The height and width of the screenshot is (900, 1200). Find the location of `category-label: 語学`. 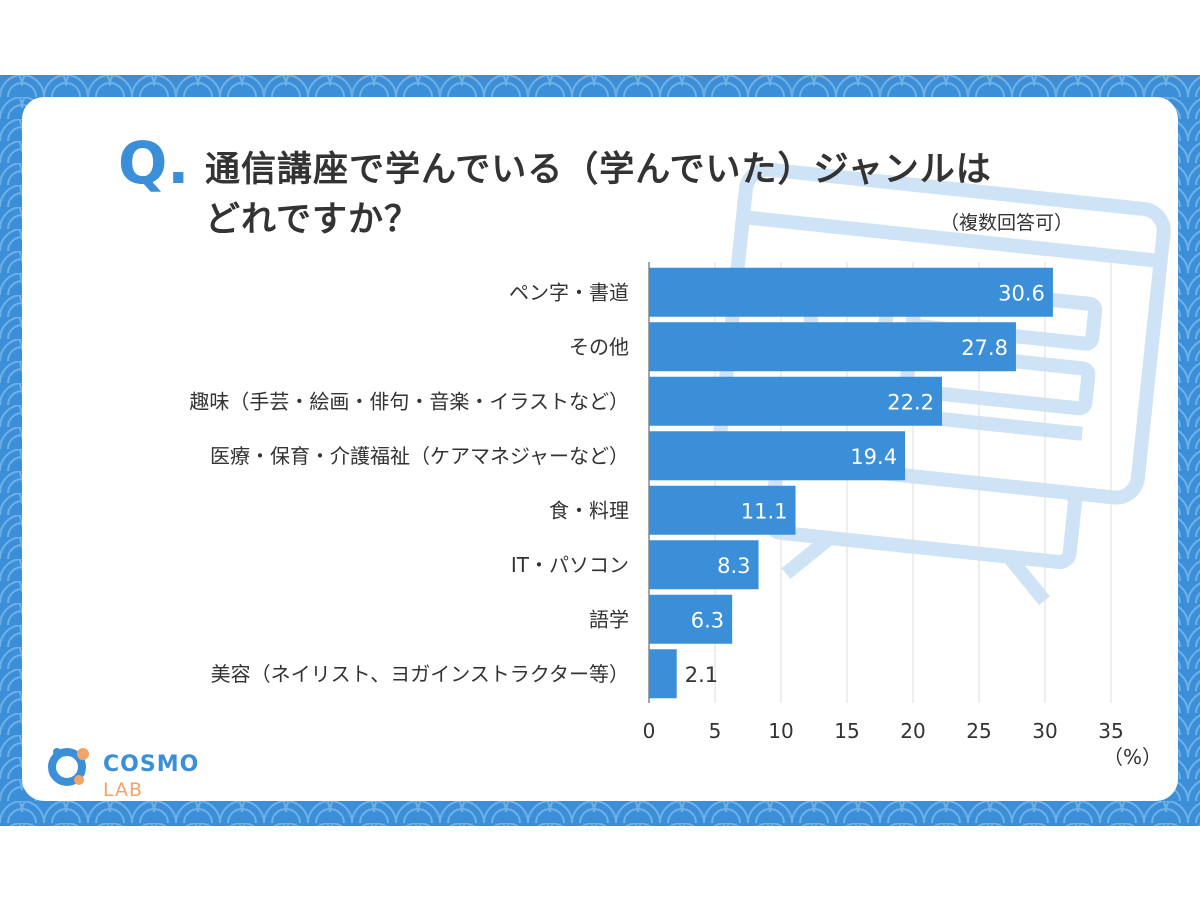

category-label: 語学 is located at coordinates (609, 619).